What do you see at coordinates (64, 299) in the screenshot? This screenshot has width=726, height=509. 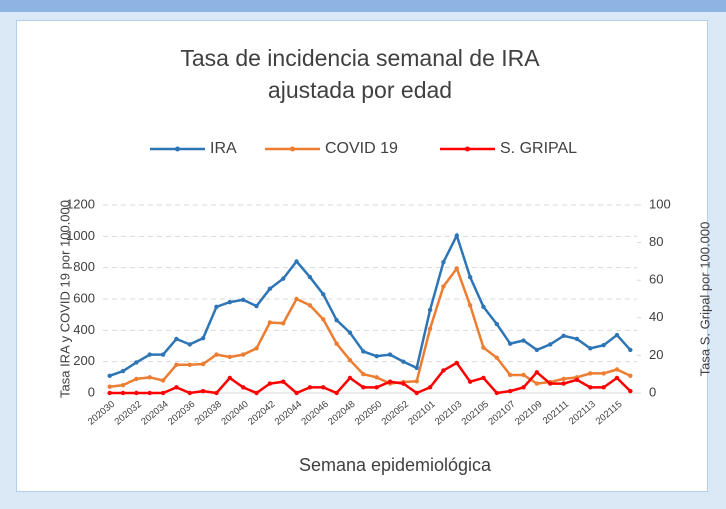 I see `y-axis-title: Tasa IRA y COVID 19 por 100.000` at bounding box center [64, 299].